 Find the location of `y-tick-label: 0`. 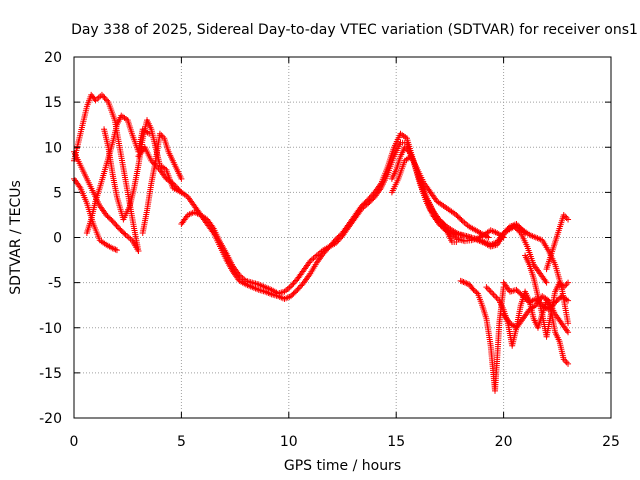

y-tick-label: 0 is located at coordinates (57, 239).